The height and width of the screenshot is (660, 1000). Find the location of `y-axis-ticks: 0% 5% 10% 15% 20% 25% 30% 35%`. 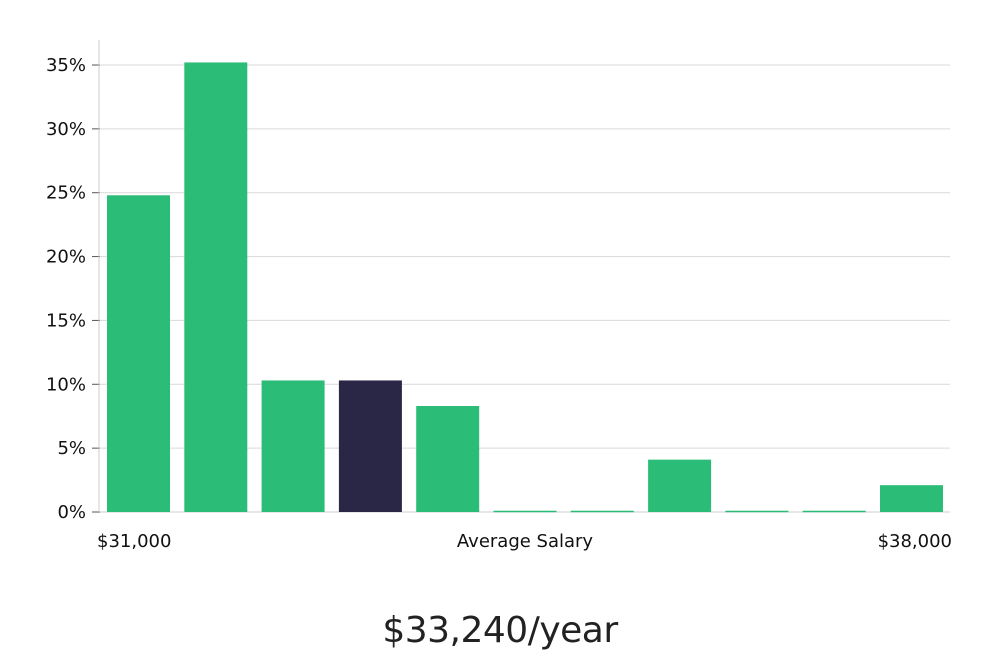

y-axis-ticks: 0% 5% 10% 15% 20% 25% 30% 35% is located at coordinates (73, 289).